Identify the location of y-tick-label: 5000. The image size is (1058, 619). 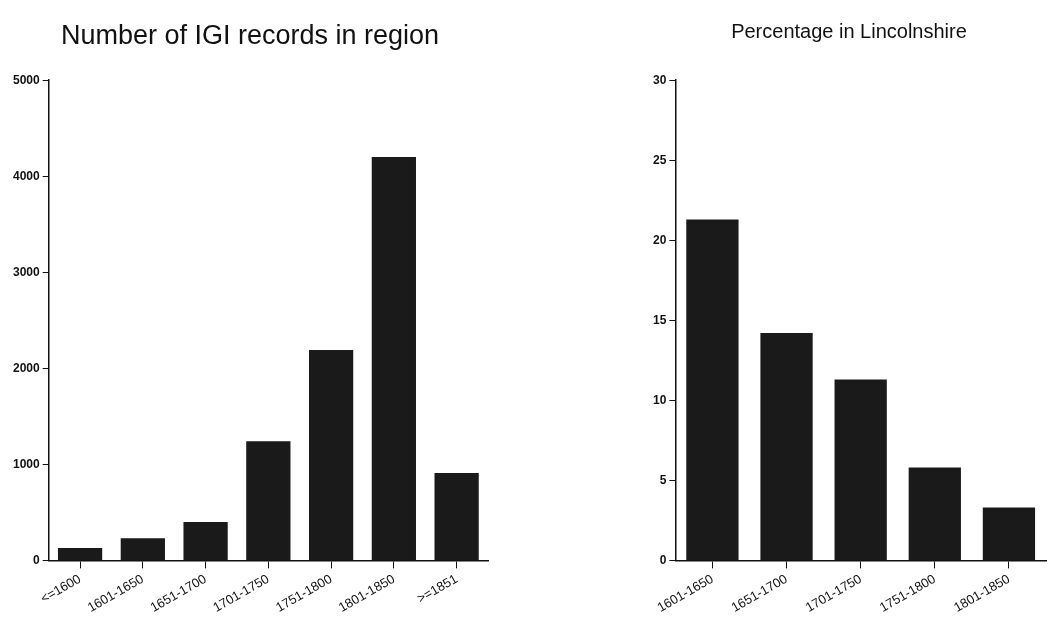
(26, 79).